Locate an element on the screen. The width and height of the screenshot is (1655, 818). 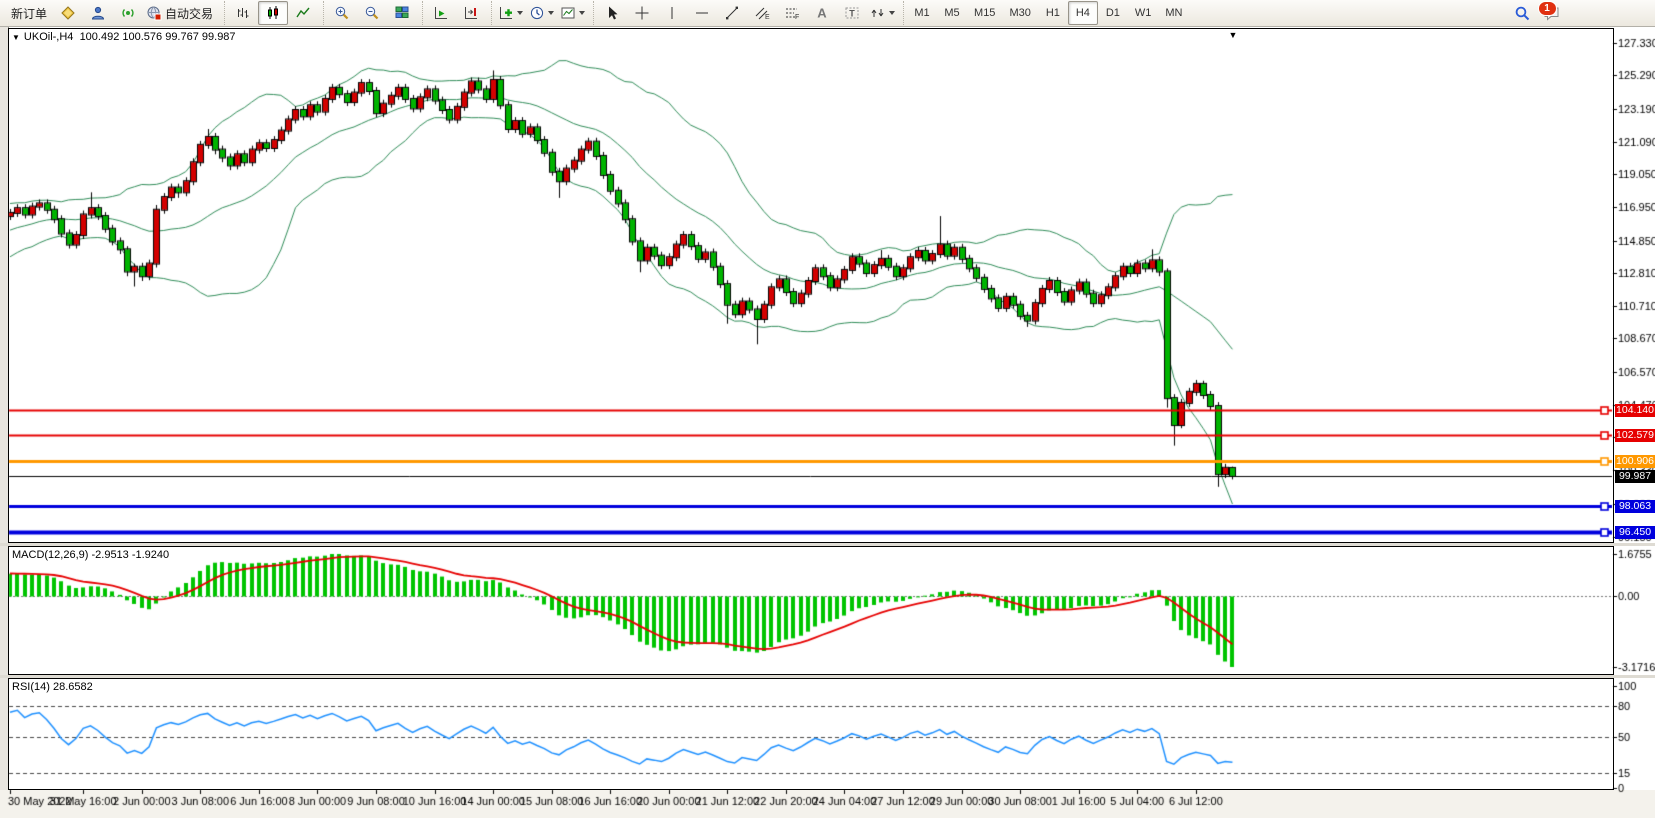
price-tag-98.063: 98.063 is located at coordinates (1635, 506).